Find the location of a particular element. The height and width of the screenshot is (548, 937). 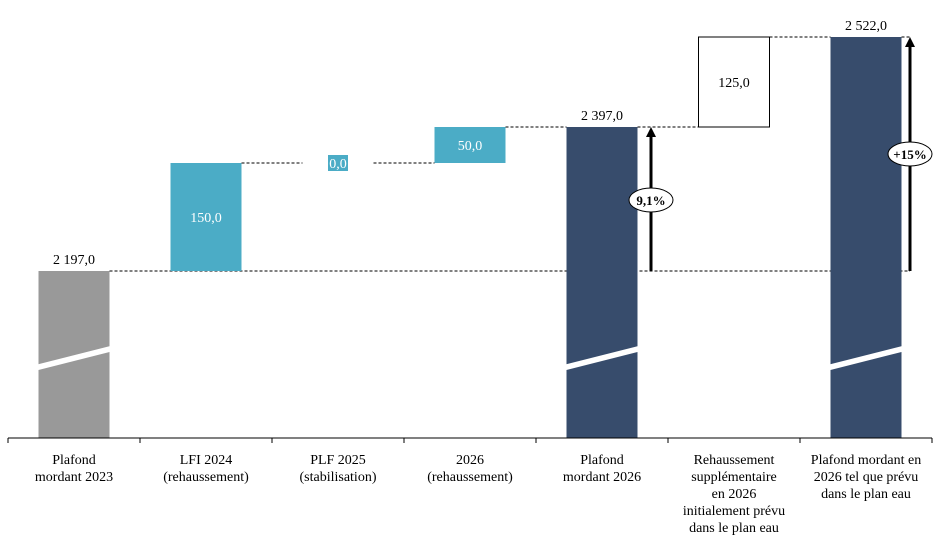

x-tick-label-line: supplémentaire is located at coordinates (734, 477).